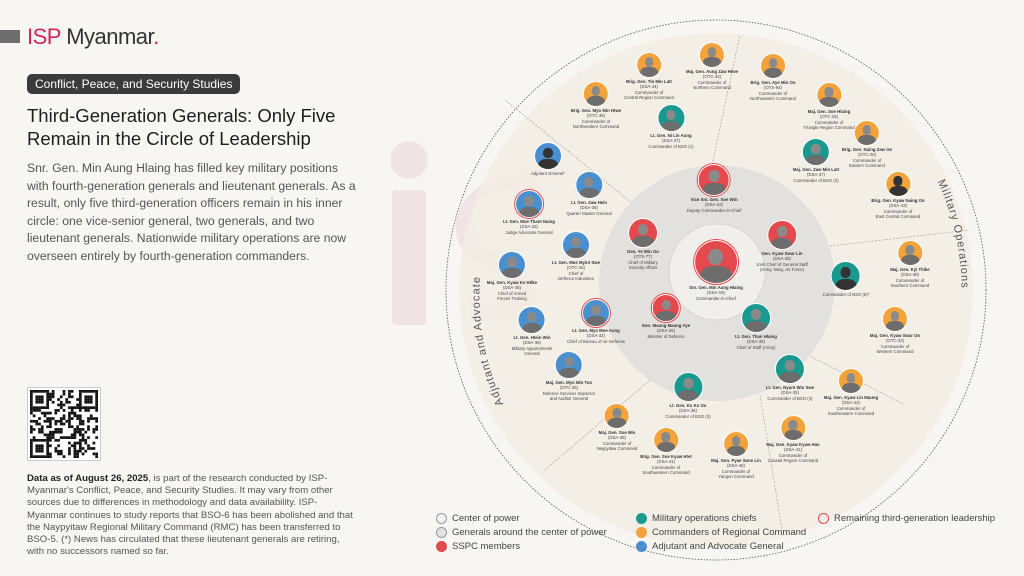 This screenshot has width=1024, height=576. I want to click on person-name: Maj. Gen. Zaw Min Latt, so click(816, 169).